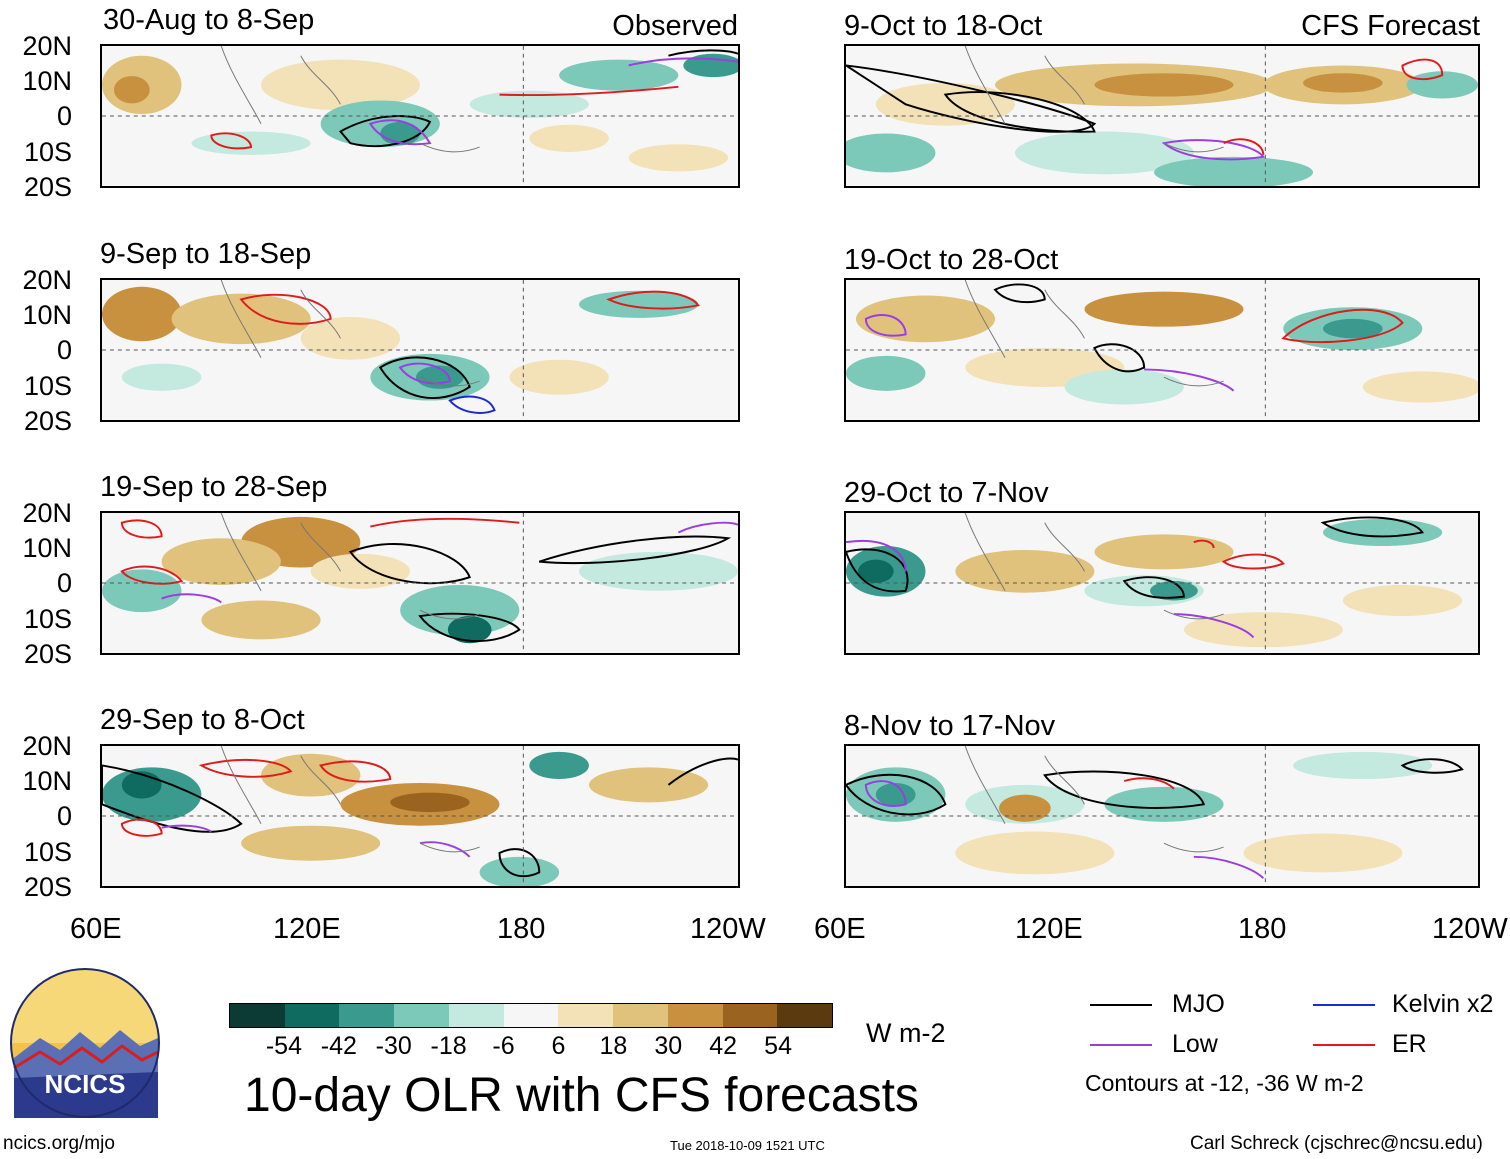 This screenshot has height=1159, width=1510. I want to click on legend-label-mjo: MJO, so click(1198, 1004).